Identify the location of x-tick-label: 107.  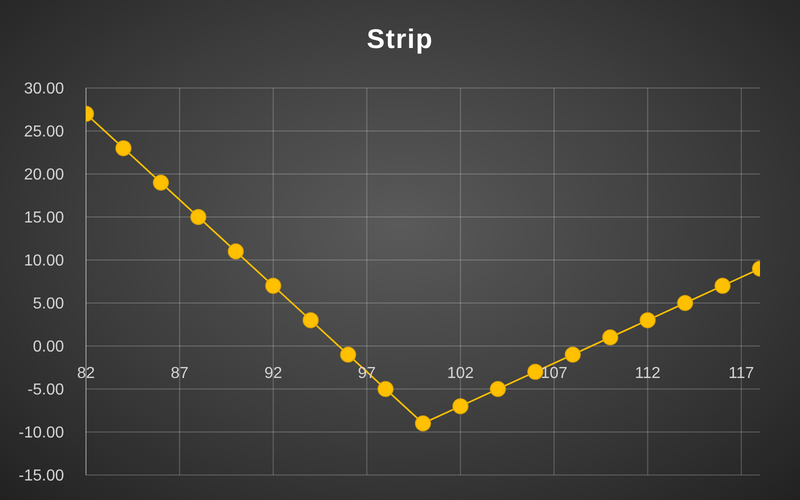
(554, 373).